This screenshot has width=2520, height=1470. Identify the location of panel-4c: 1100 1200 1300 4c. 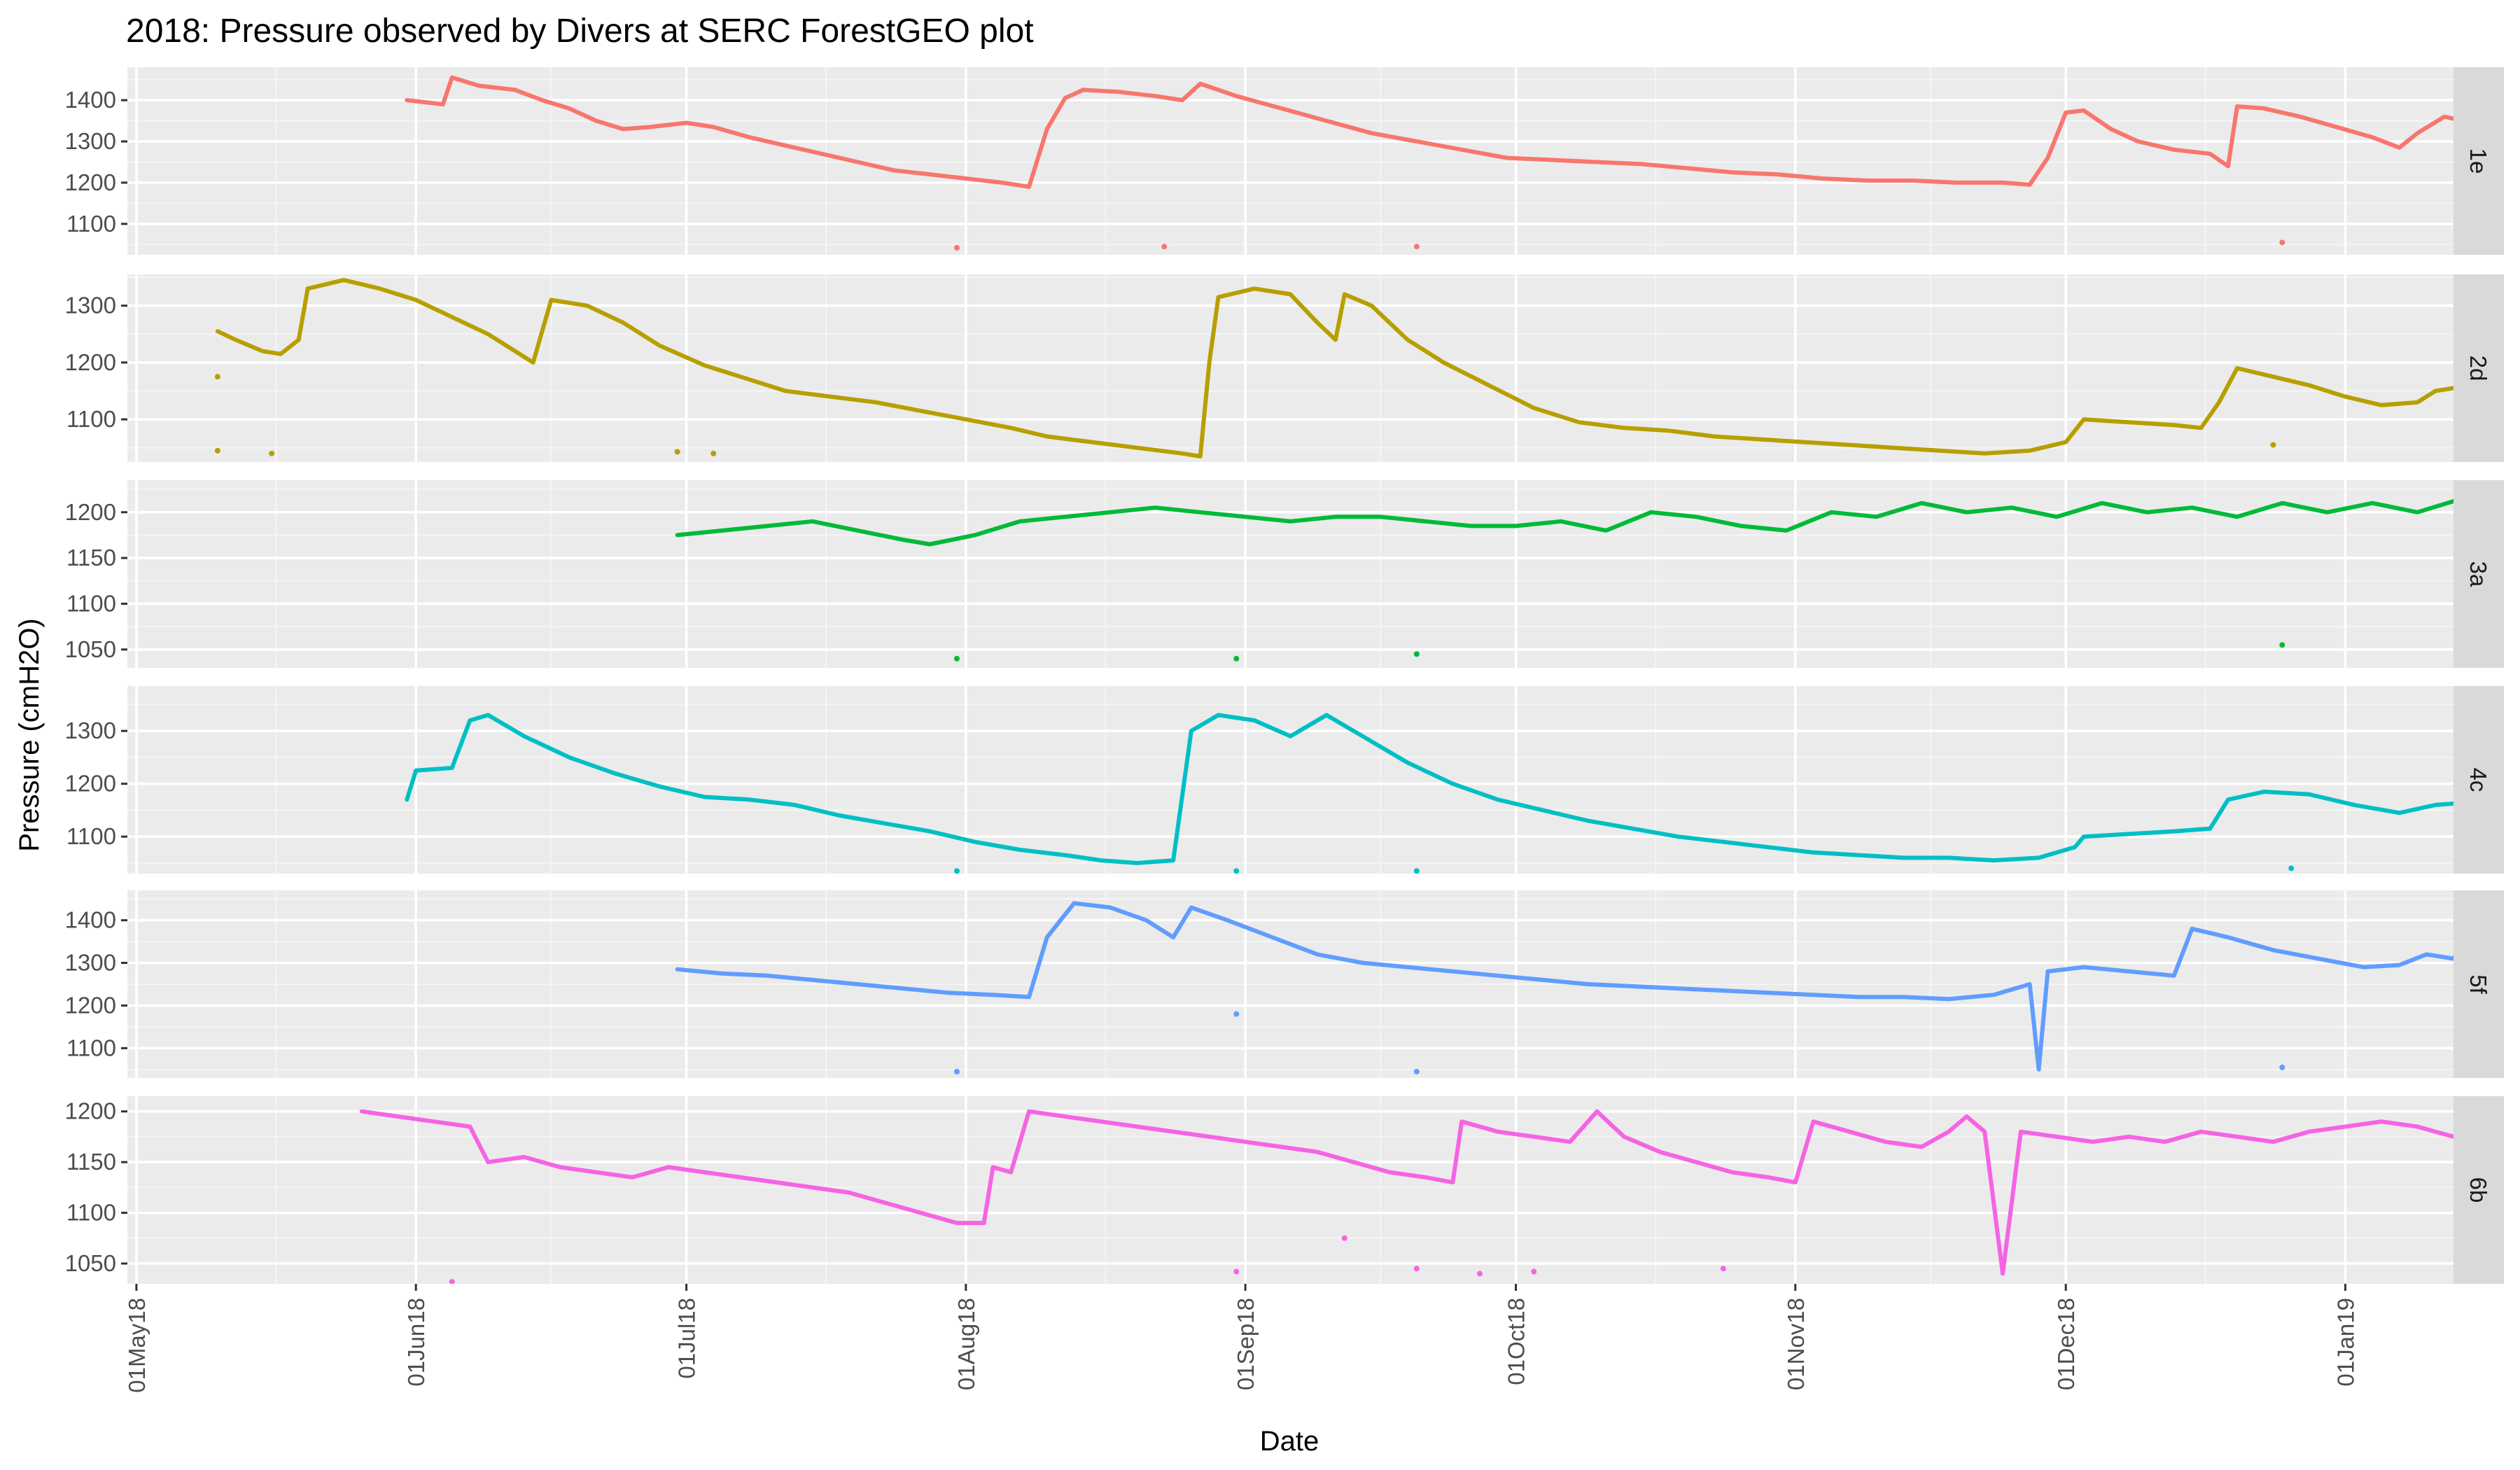
(1284, 780).